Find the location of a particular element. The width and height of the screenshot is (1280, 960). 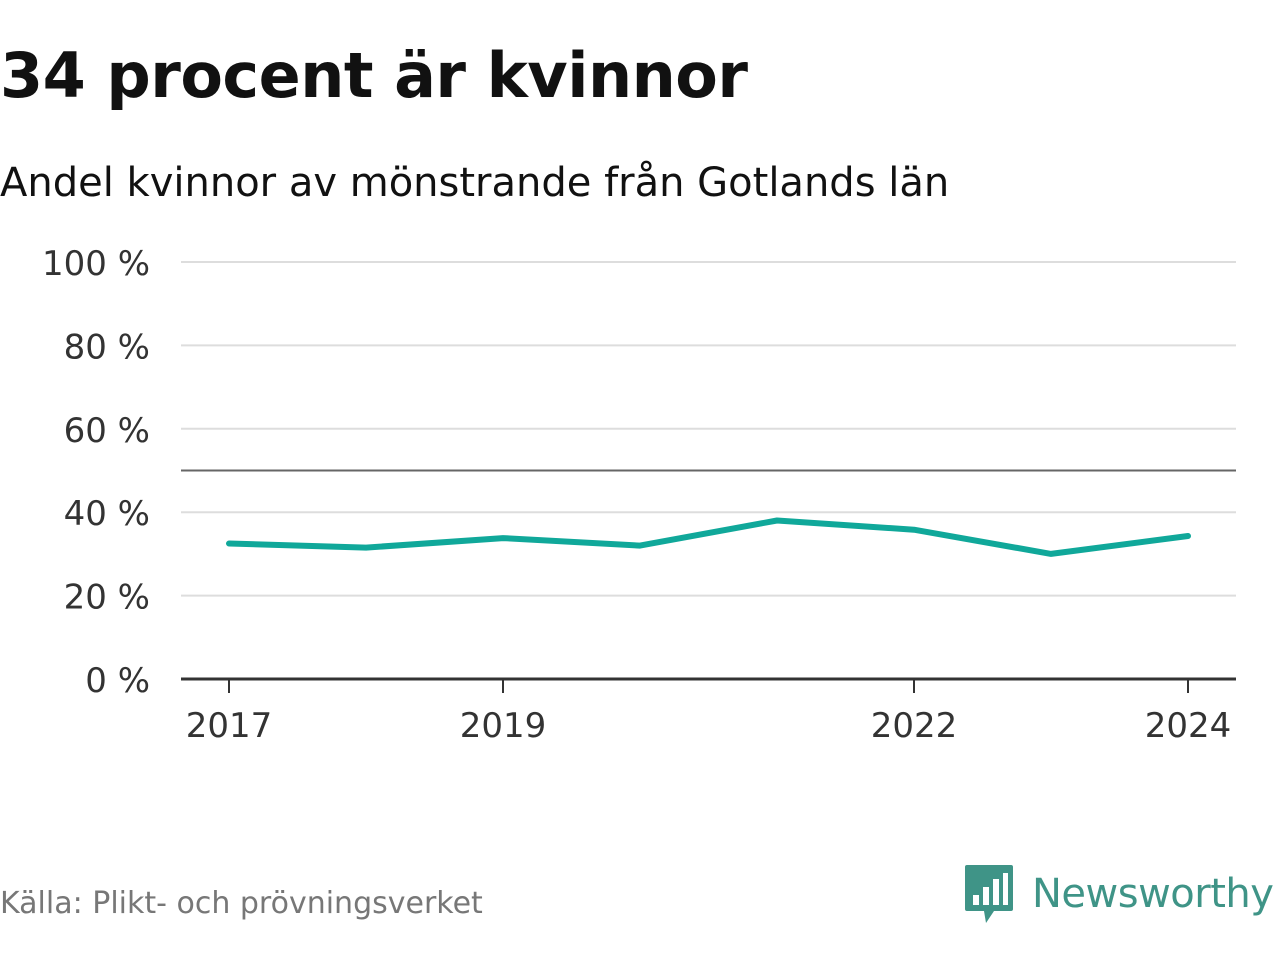

y-tick-label: 80 % is located at coordinates (107, 347).